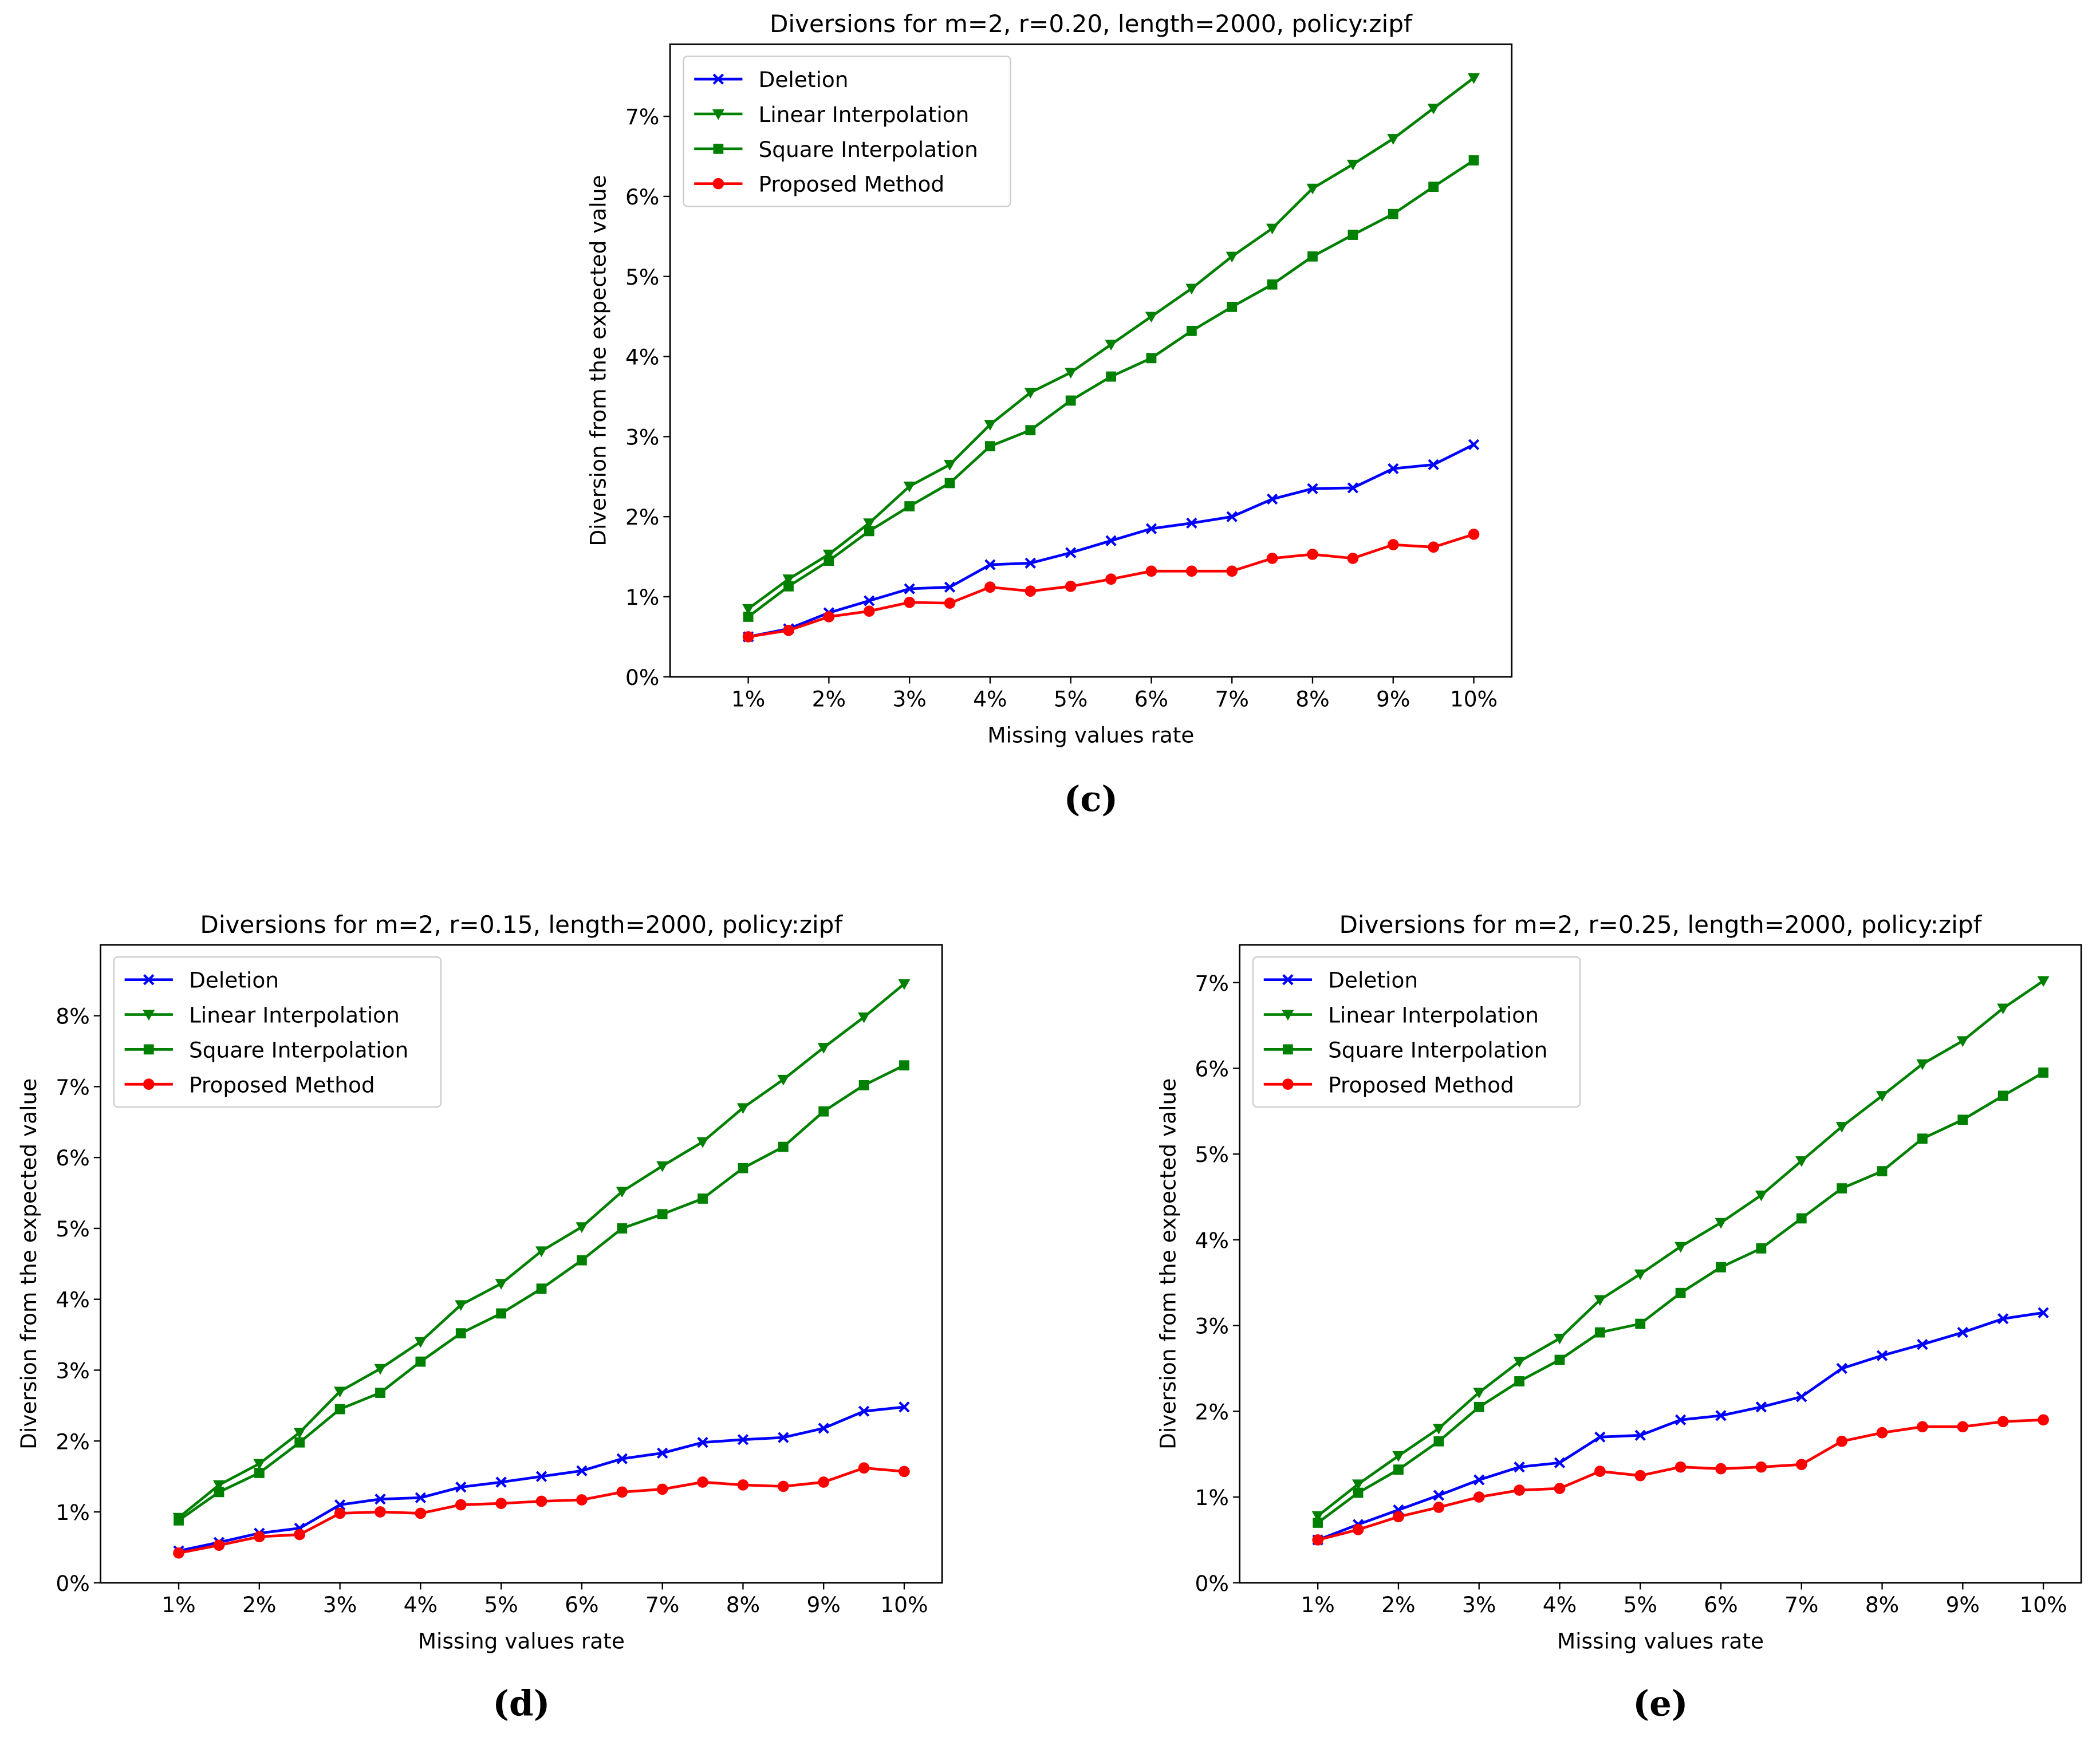  I want to click on x-tick-label: 3%, so click(909, 698).